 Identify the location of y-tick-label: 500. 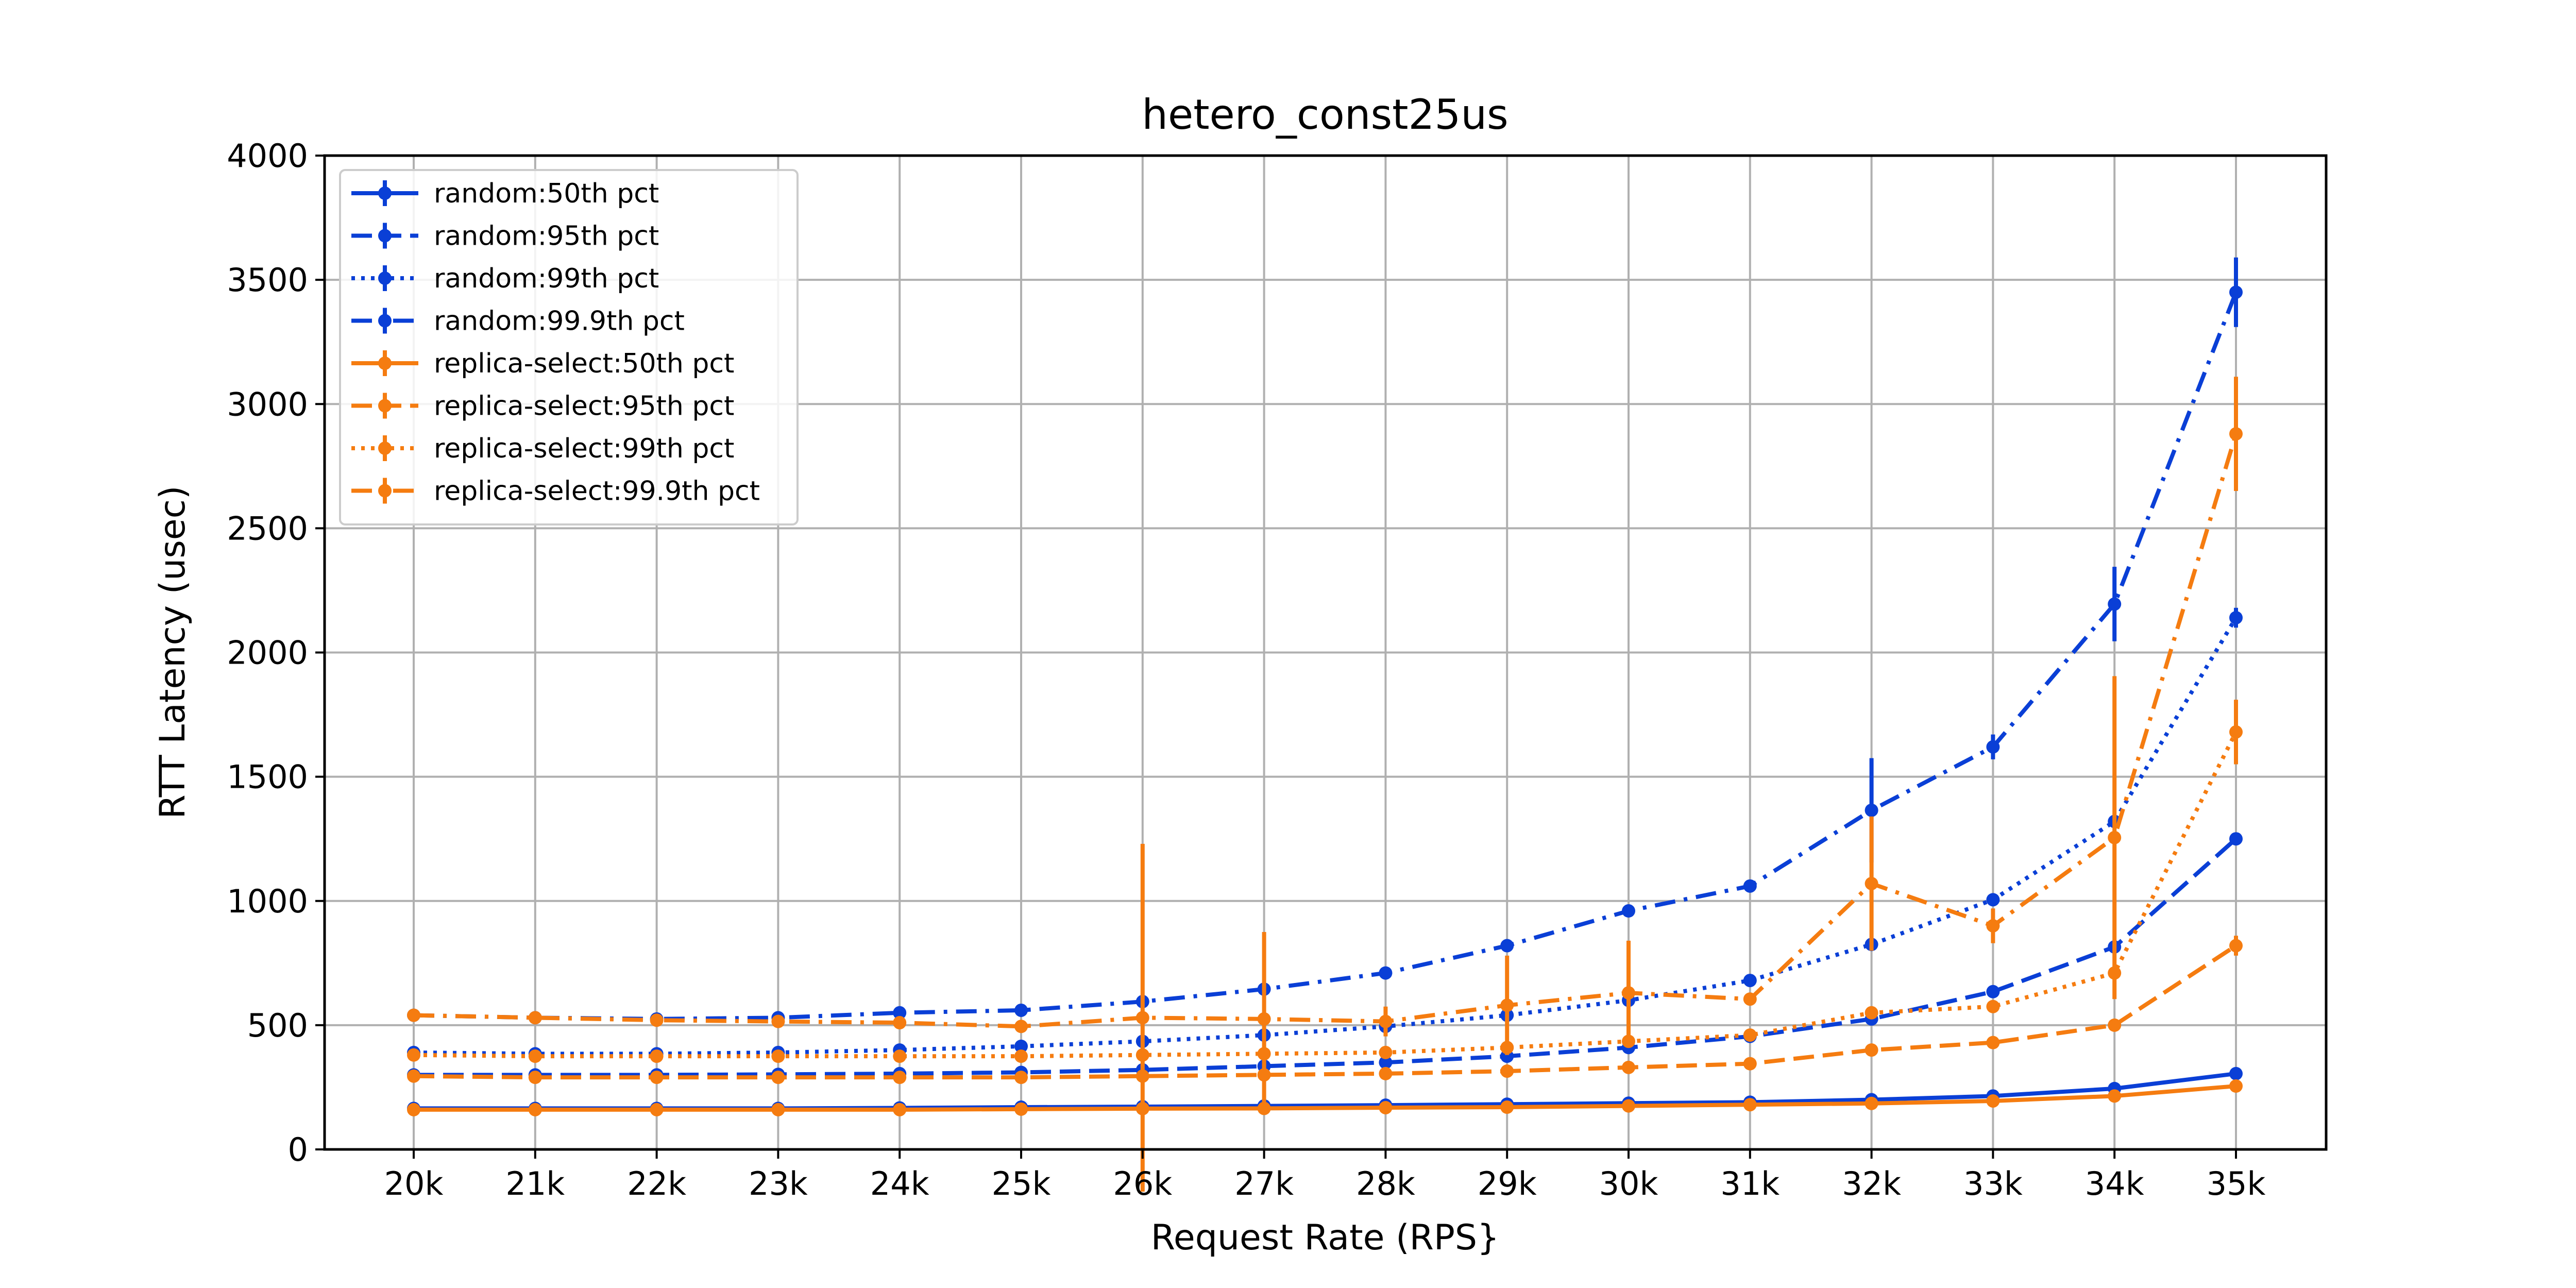
(277, 1025).